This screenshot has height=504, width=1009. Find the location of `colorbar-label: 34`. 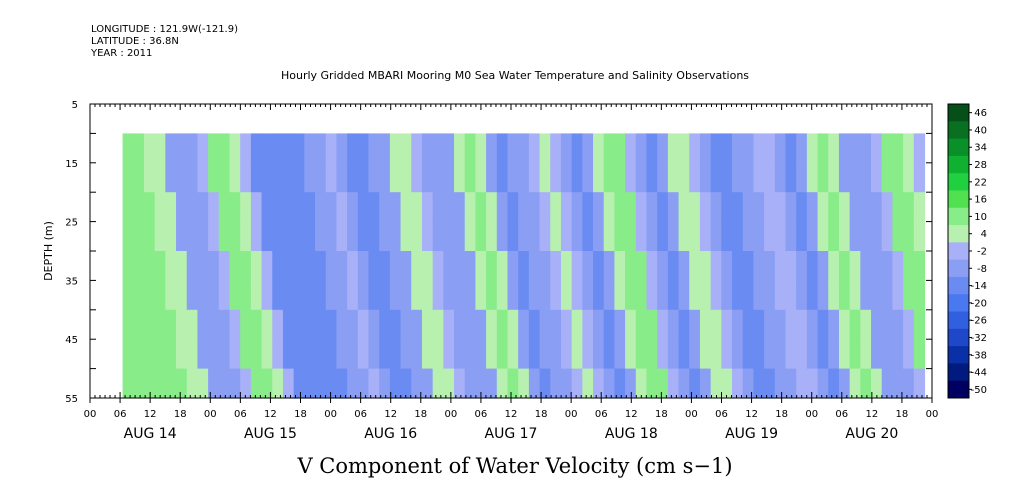

colorbar-label: 34 is located at coordinates (980, 148).